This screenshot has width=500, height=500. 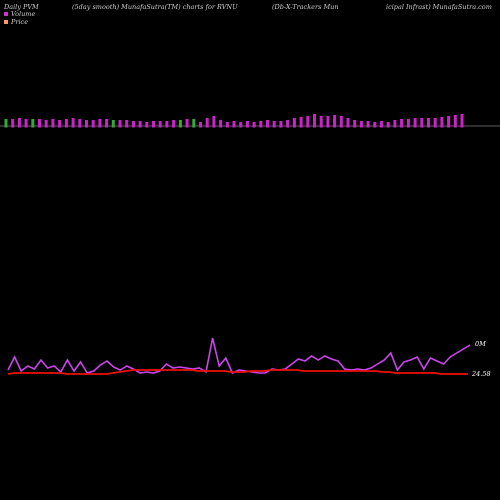 What do you see at coordinates (20, 22) in the screenshot?
I see `legend-price-label: Price` at bounding box center [20, 22].